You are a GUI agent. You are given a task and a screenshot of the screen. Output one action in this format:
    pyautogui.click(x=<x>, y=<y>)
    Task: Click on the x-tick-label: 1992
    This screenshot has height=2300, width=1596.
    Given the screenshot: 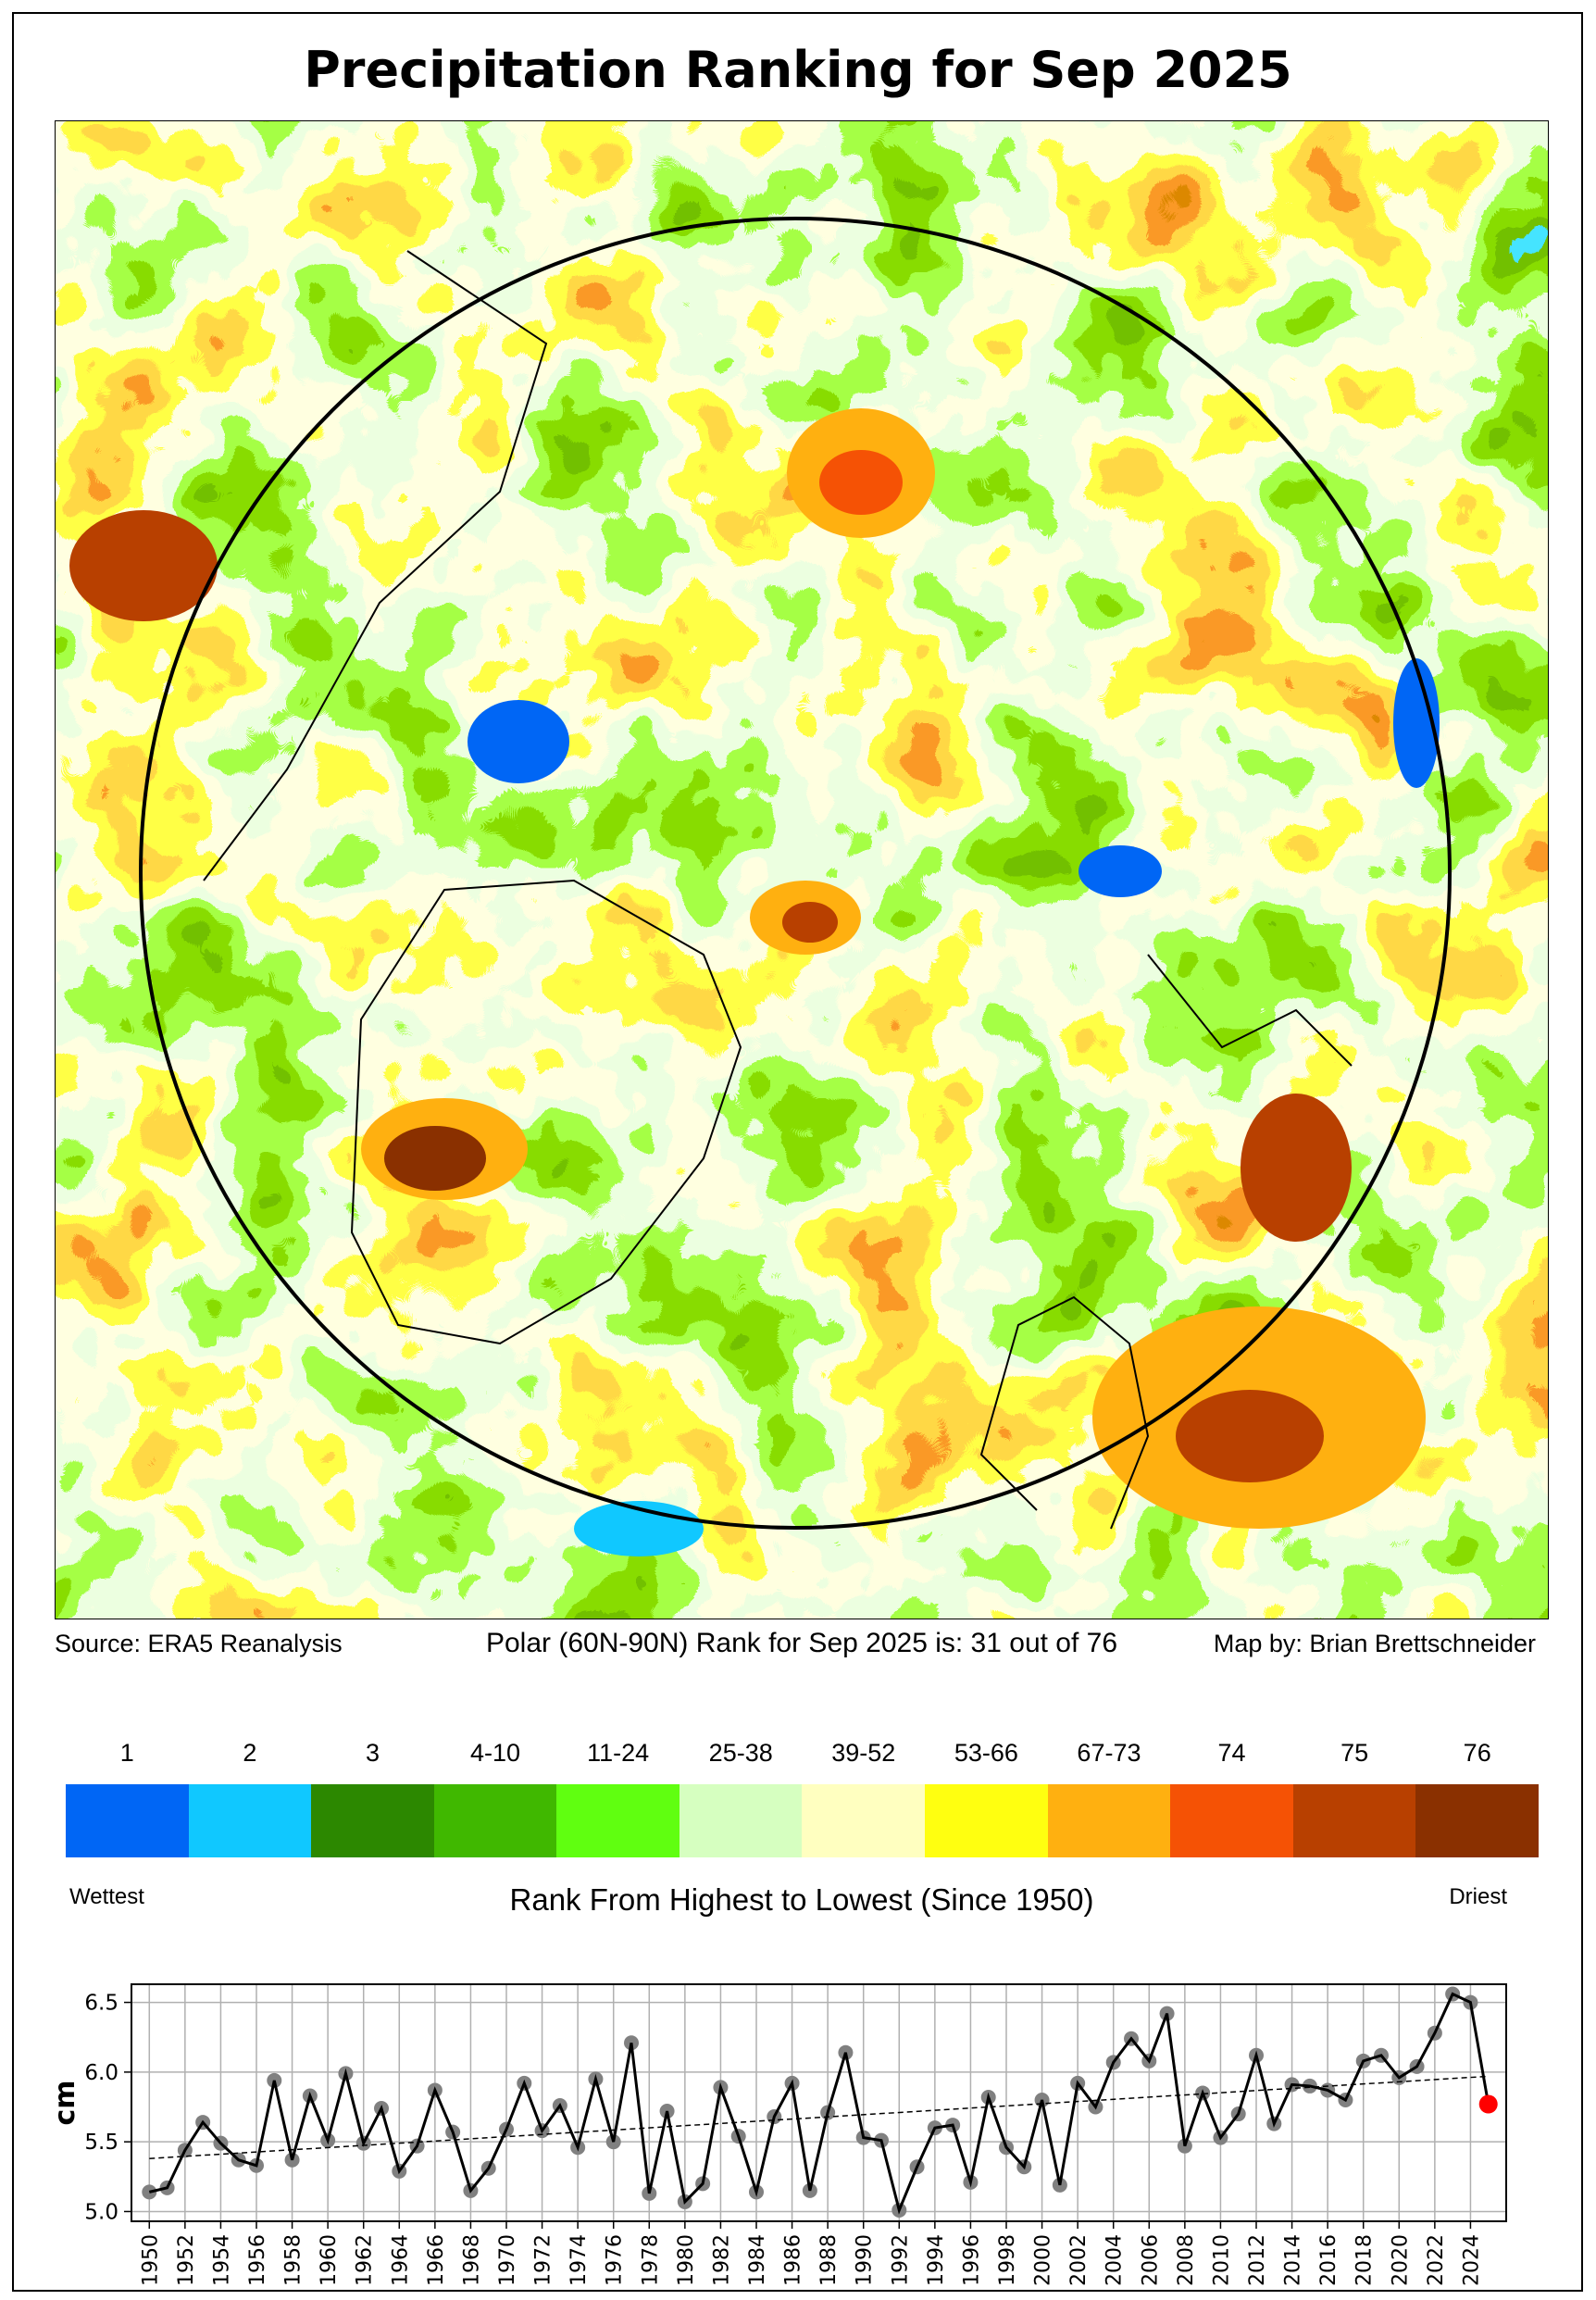 What is the action you would take?
    pyautogui.click(x=900, y=2260)
    